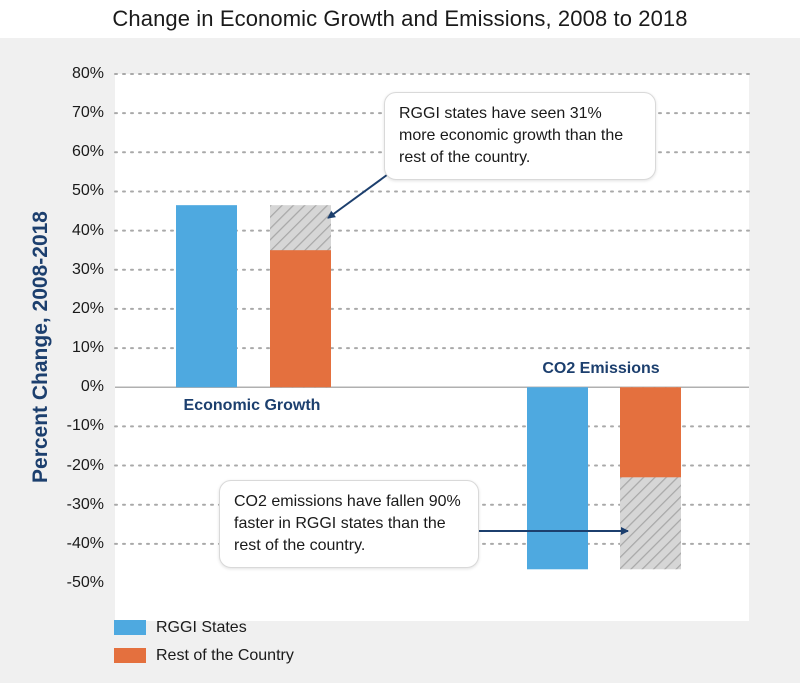 This screenshot has height=683, width=800. What do you see at coordinates (85, 543) in the screenshot?
I see `y-tick-label: -40%` at bounding box center [85, 543].